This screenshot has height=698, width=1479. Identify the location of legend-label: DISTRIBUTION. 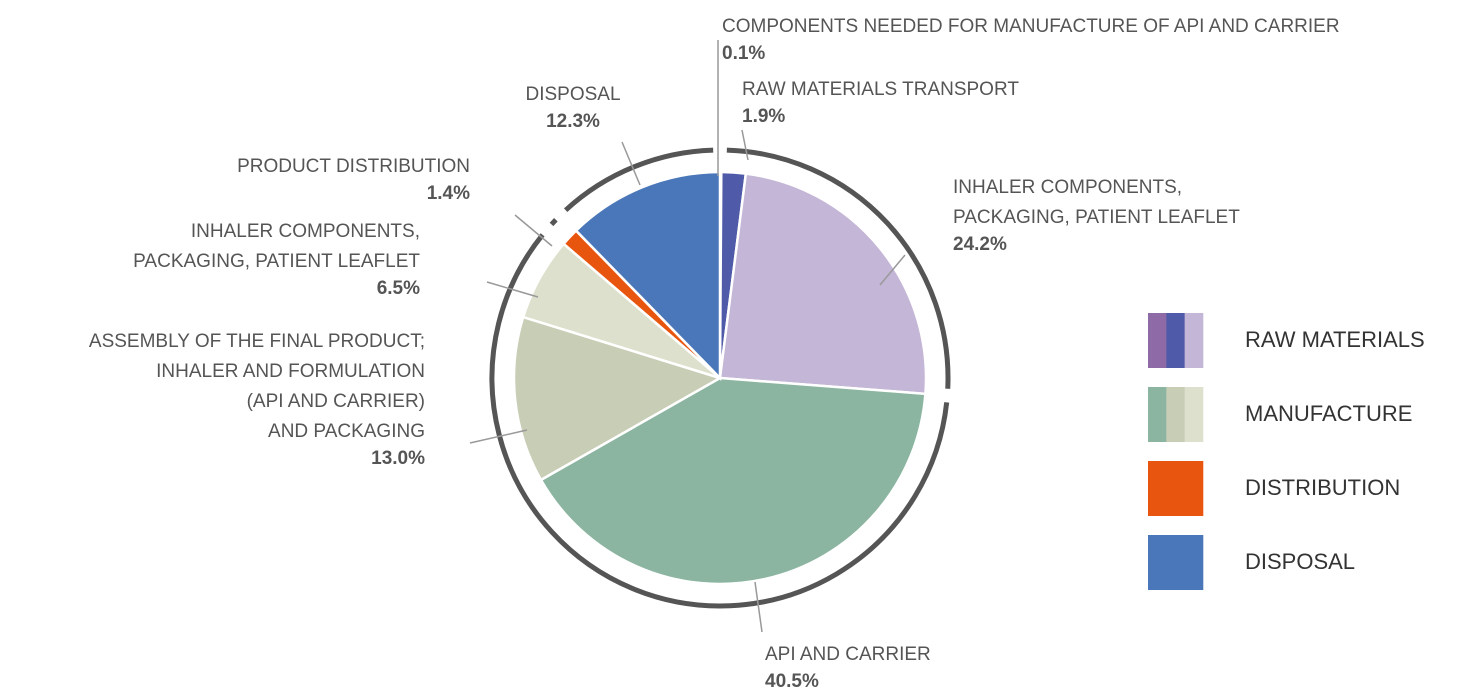
(1322, 487).